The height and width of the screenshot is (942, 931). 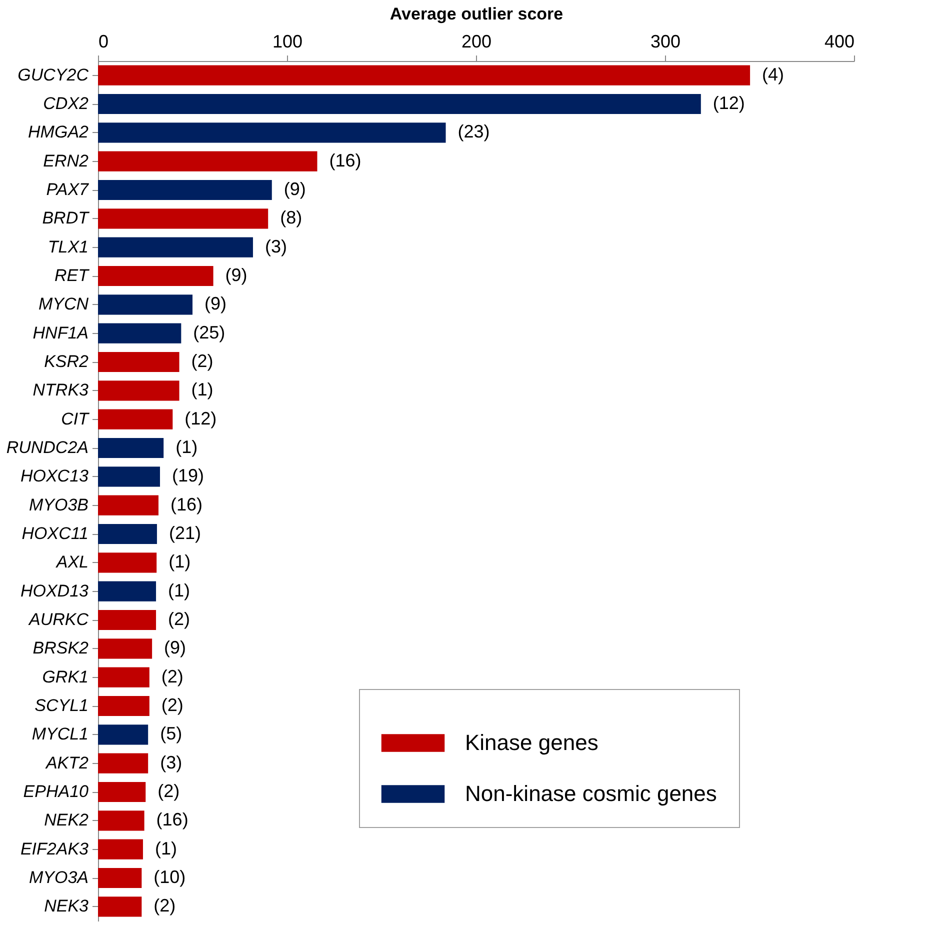 What do you see at coordinates (170, 877) in the screenshot?
I see `annotation: (10)` at bounding box center [170, 877].